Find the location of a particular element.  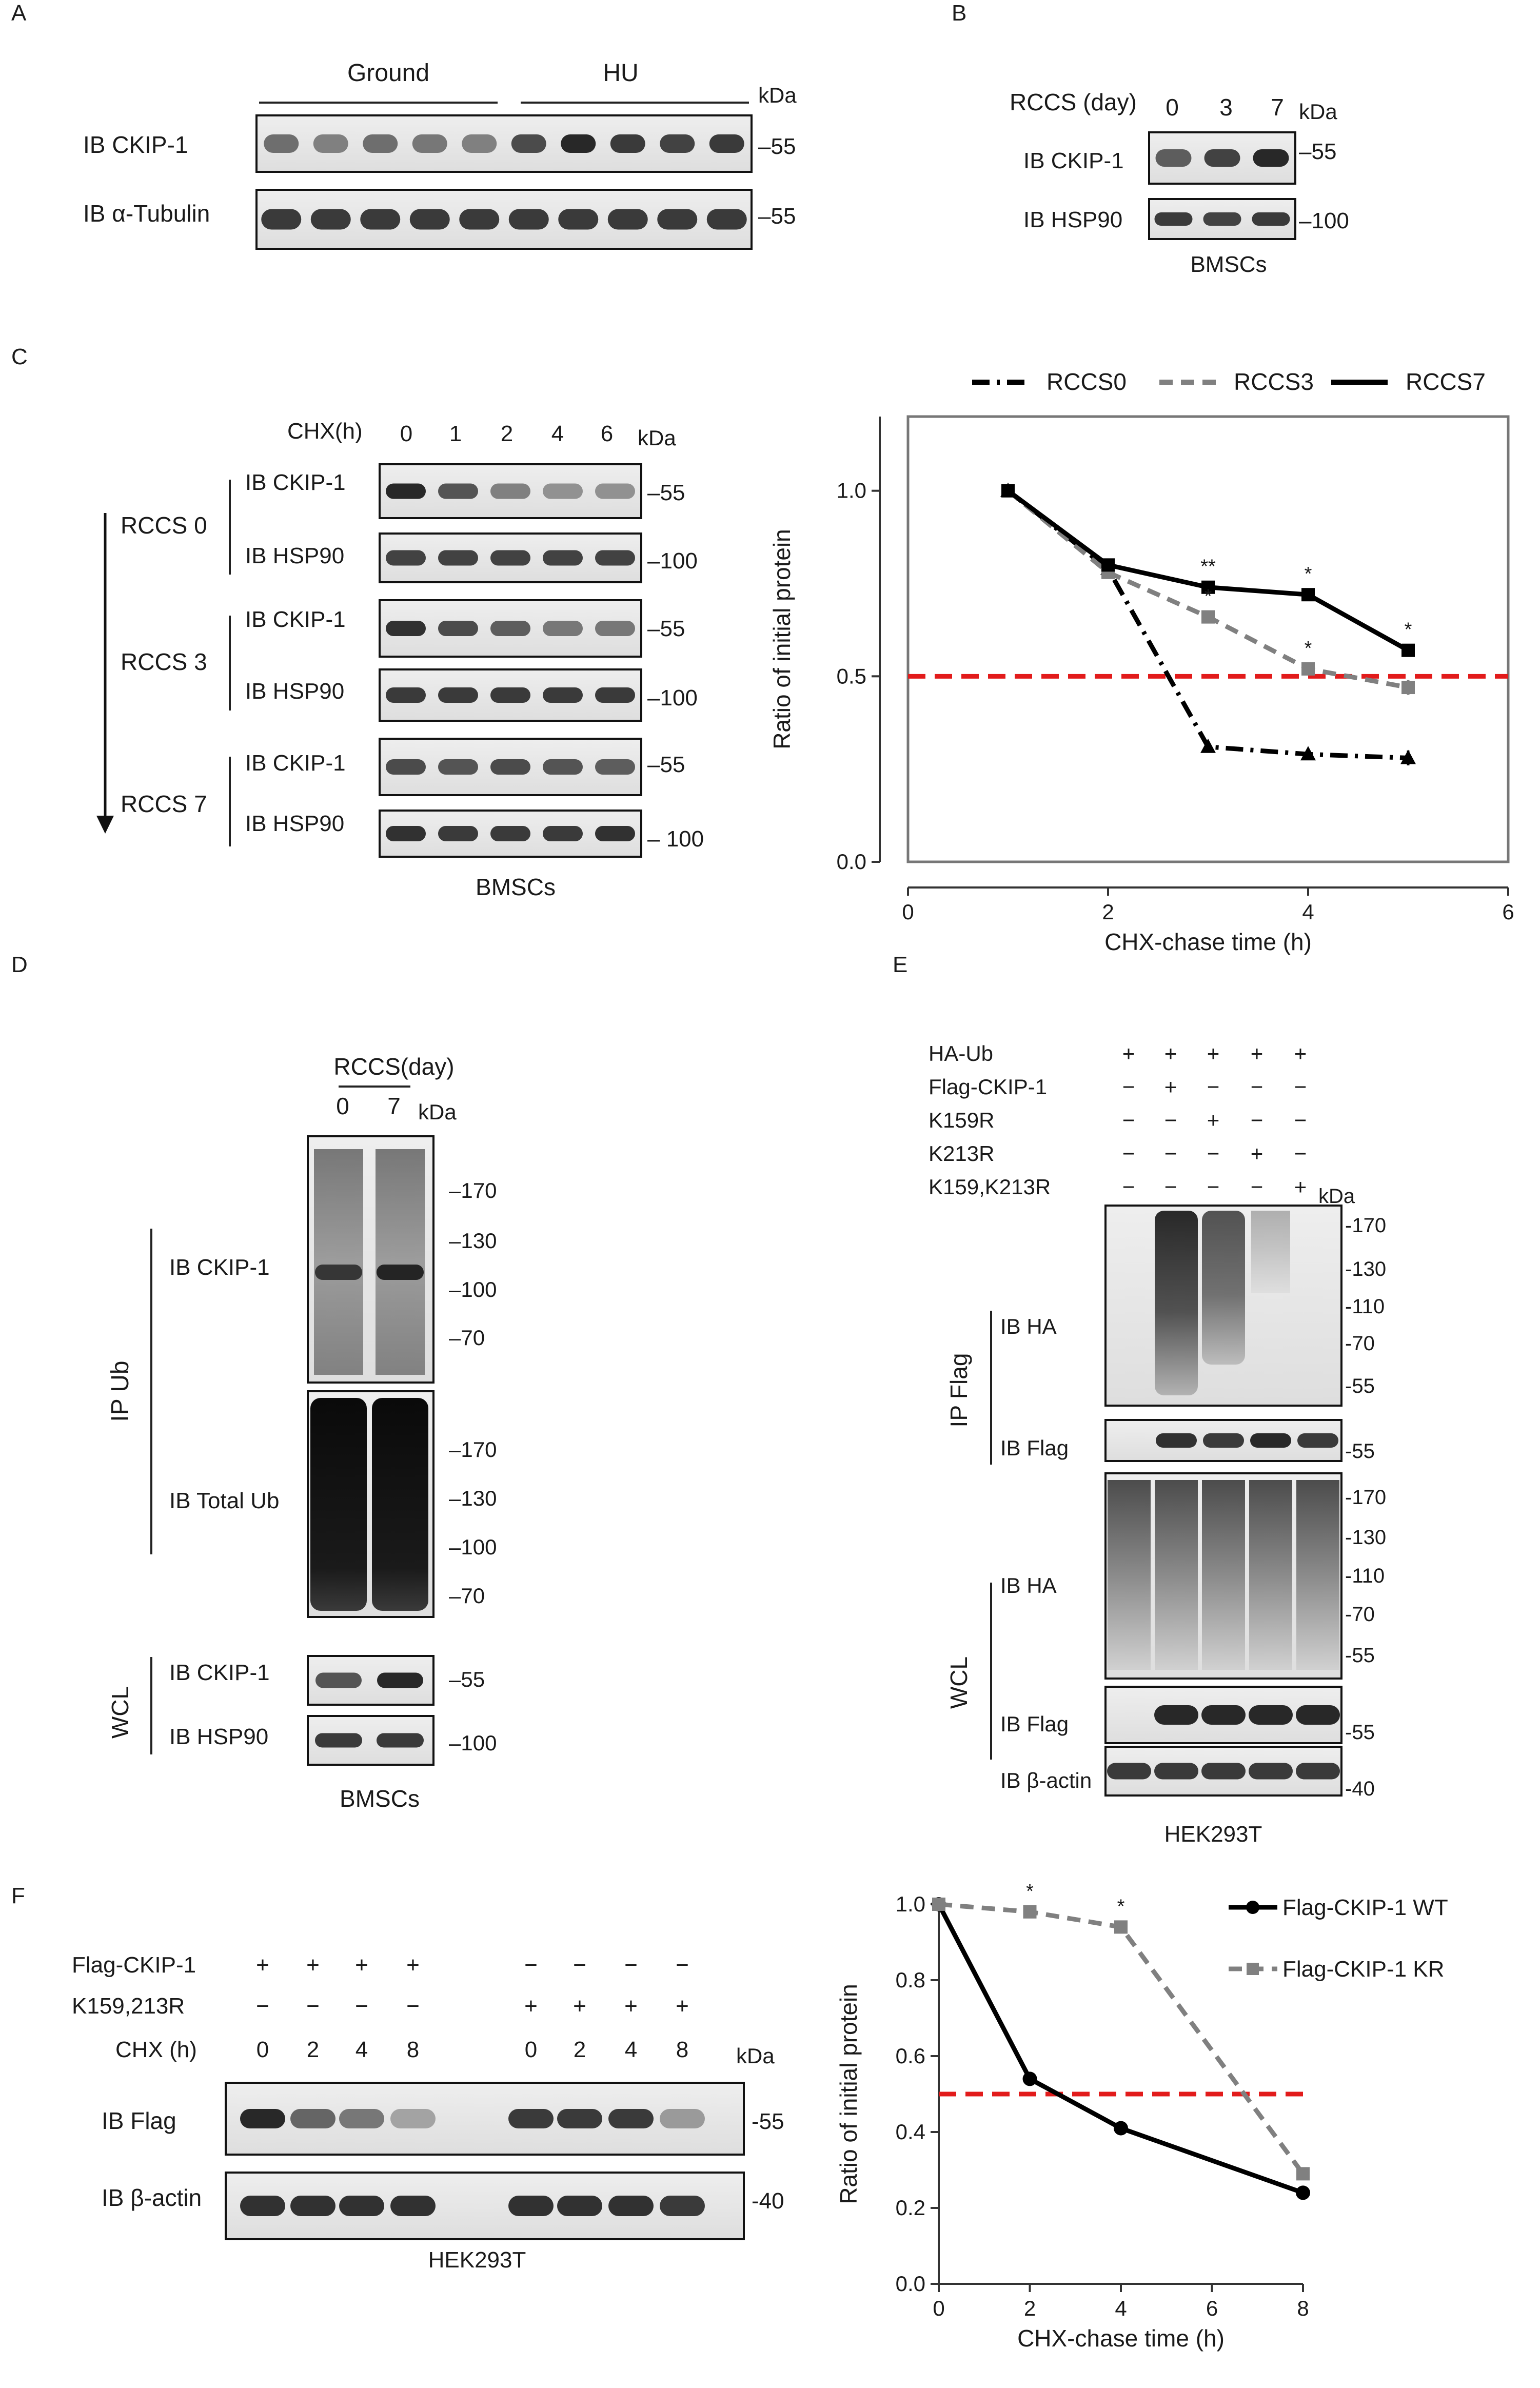

row-label: IB Total Ub is located at coordinates (224, 1500).